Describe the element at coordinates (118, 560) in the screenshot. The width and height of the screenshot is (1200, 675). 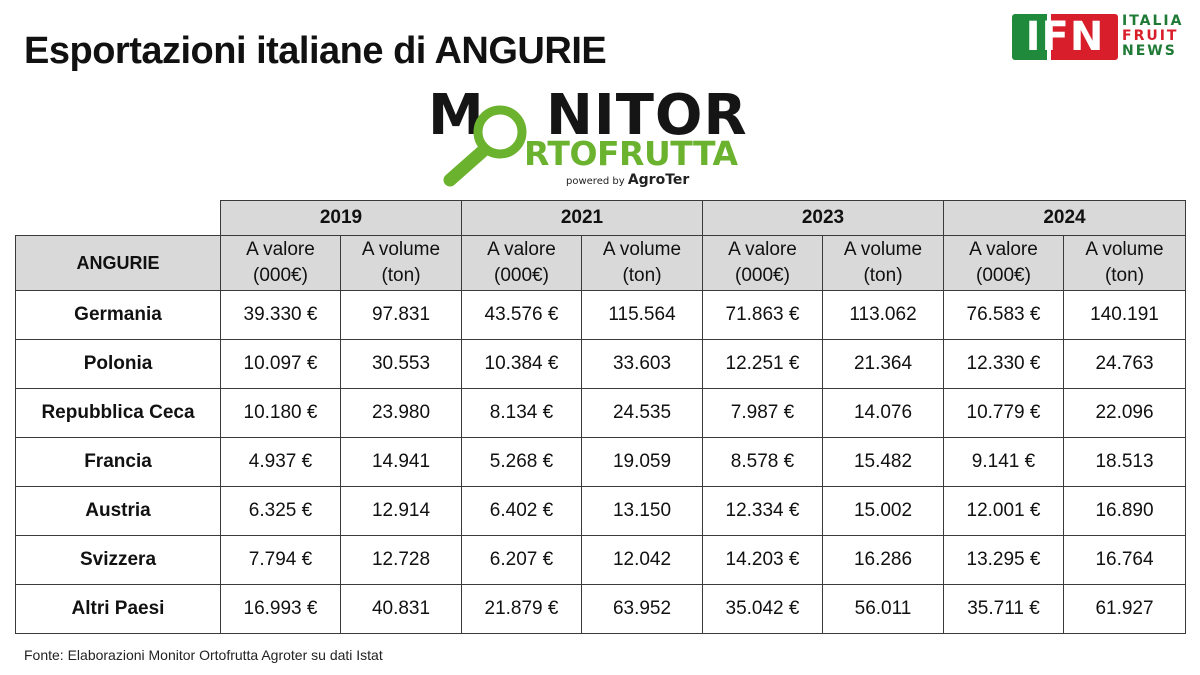
I see `country-cell: Svizzera` at that location.